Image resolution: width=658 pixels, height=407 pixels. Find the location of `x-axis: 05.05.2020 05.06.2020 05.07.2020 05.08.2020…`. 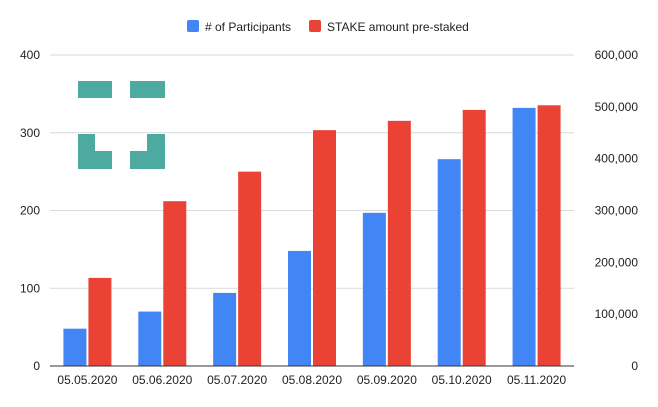

x-axis: 05.05.2020 05.06.2020 05.07.2020 05.08.2020… is located at coordinates (311, 380).